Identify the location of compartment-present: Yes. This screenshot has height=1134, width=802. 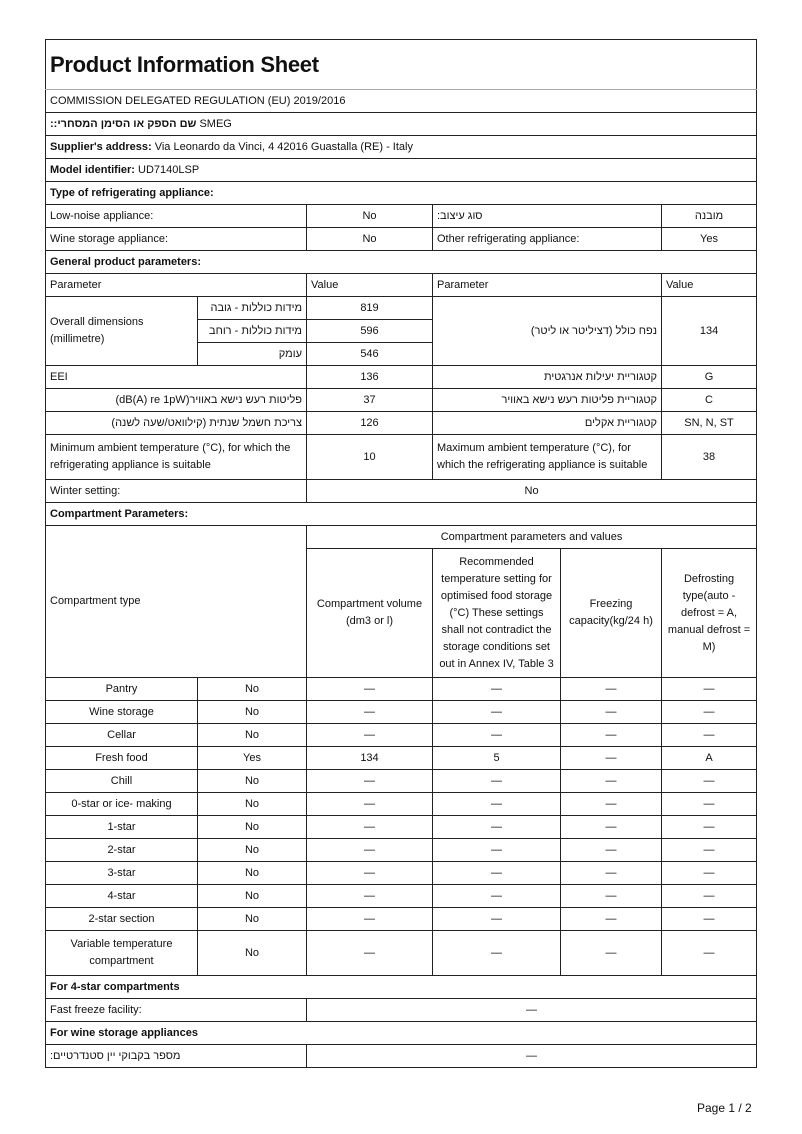
(252, 758).